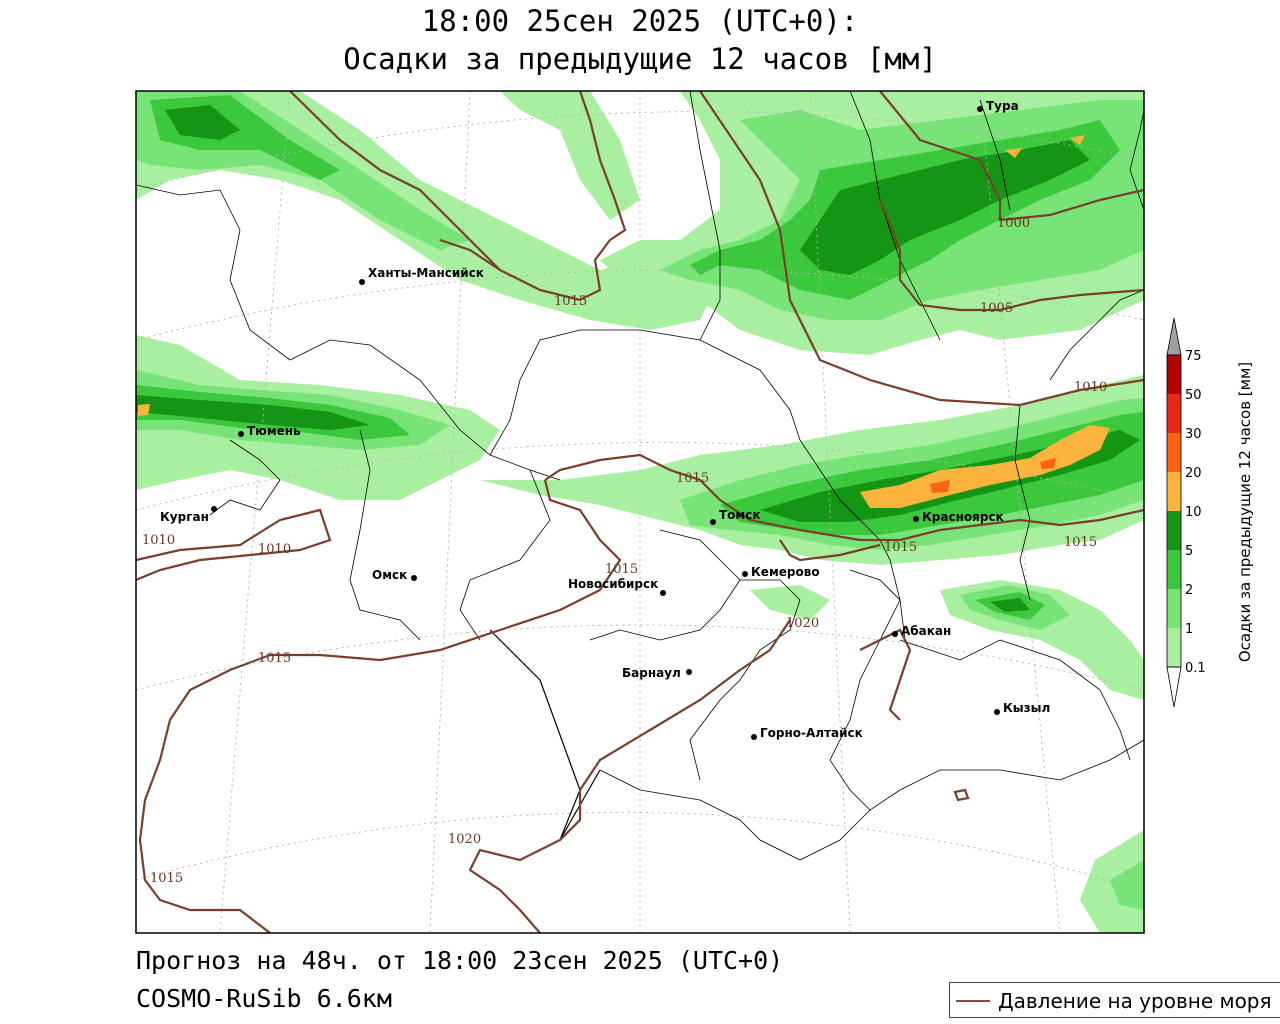  I want to click on city-kemerovo: Кемерово, so click(781, 572).